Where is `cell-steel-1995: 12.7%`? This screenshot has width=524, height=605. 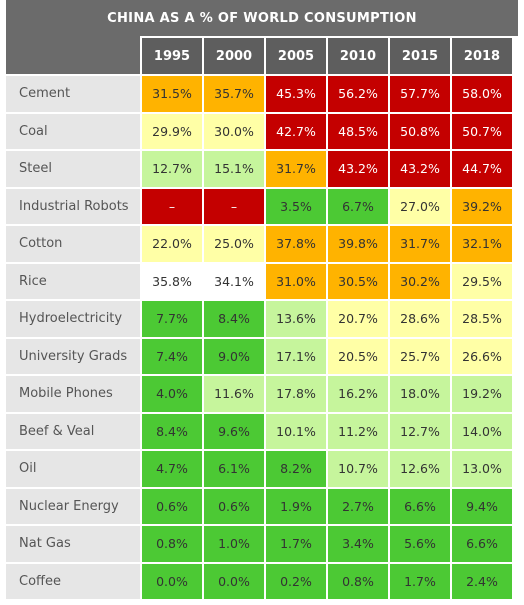
cell-steel-1995: 12.7% is located at coordinates (172, 169).